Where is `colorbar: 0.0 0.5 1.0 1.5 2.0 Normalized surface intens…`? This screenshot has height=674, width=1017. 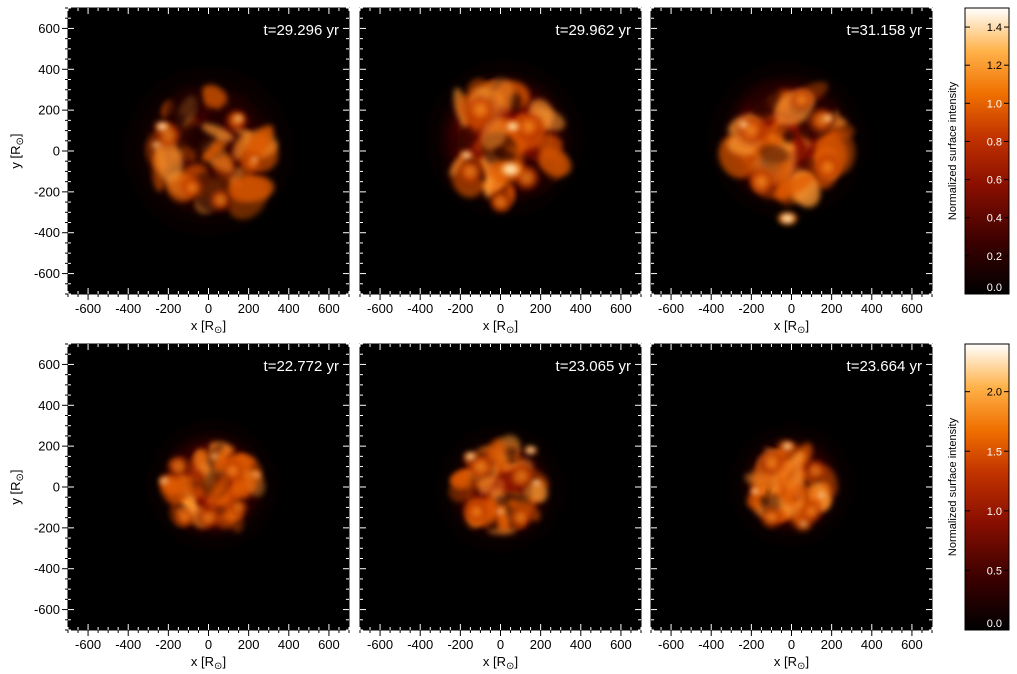
colorbar: 0.0 0.5 1.0 1.5 2.0 Normalized surface intens… is located at coordinates (978, 487).